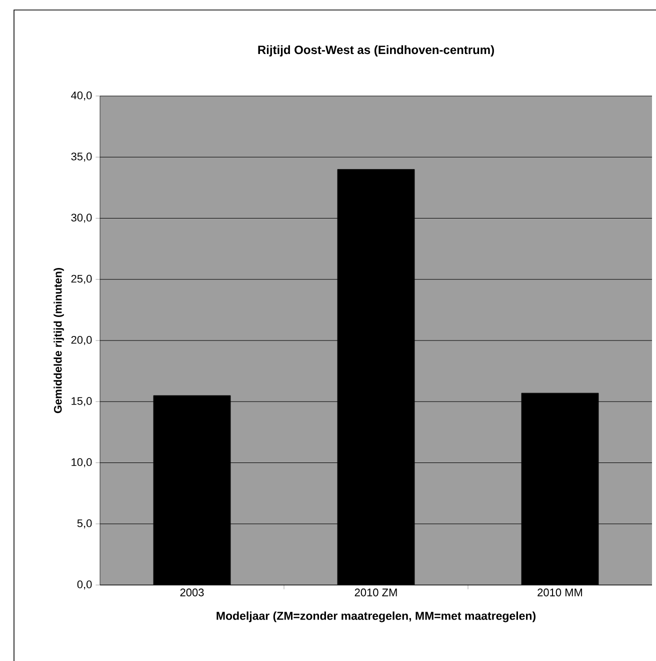  What do you see at coordinates (82, 401) in the screenshot?
I see `y-tick-label: 15,0` at bounding box center [82, 401].